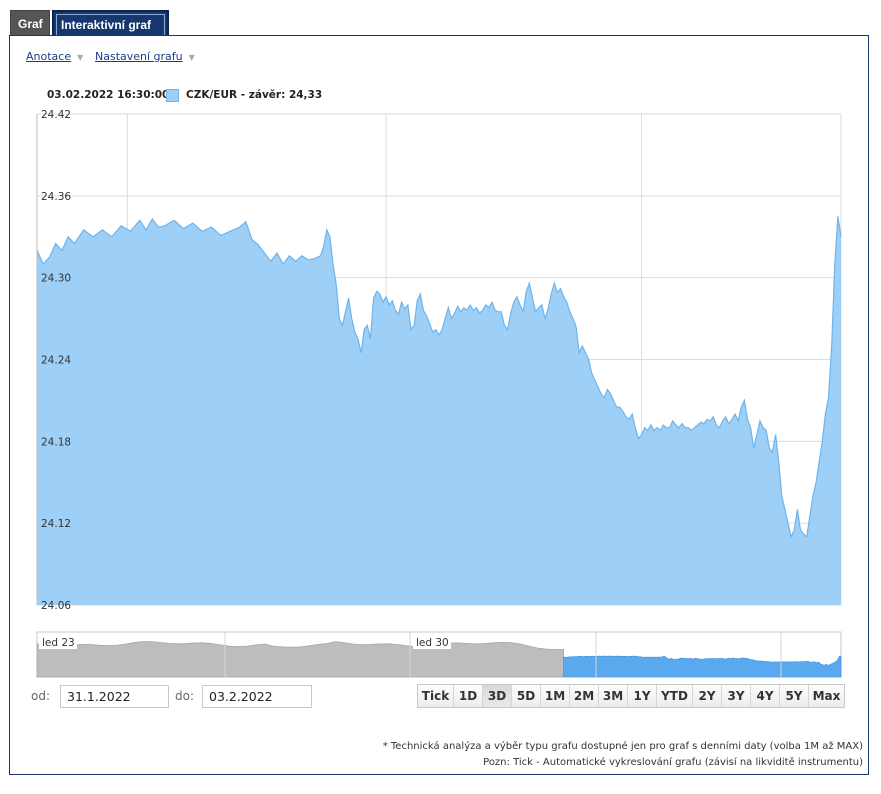  Describe the element at coordinates (675, 696) in the screenshot. I see `range-button-ytd: YTD` at that location.